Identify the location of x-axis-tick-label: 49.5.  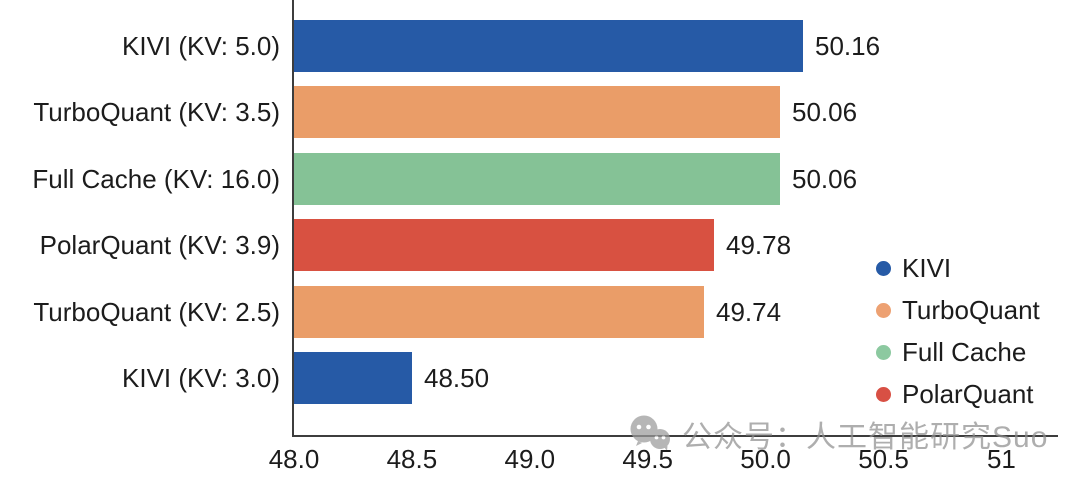
(647, 459).